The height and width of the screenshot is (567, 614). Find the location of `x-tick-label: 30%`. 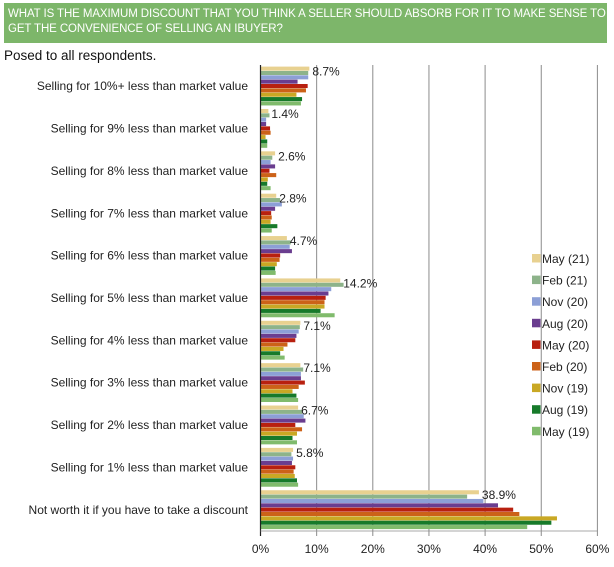

x-tick-label: 30% is located at coordinates (429, 549).